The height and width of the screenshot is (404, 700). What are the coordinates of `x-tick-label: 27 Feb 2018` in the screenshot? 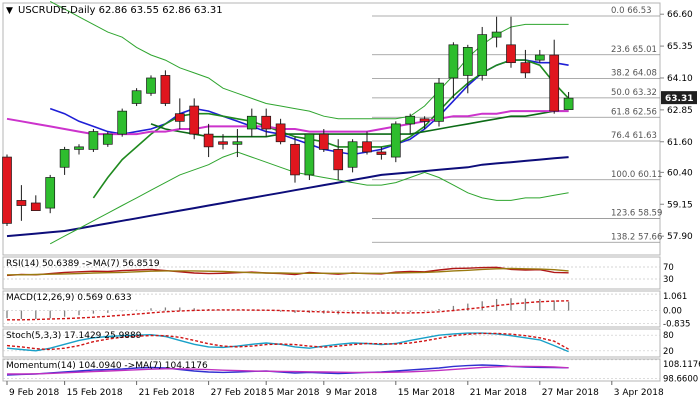 It's located at (239, 393).